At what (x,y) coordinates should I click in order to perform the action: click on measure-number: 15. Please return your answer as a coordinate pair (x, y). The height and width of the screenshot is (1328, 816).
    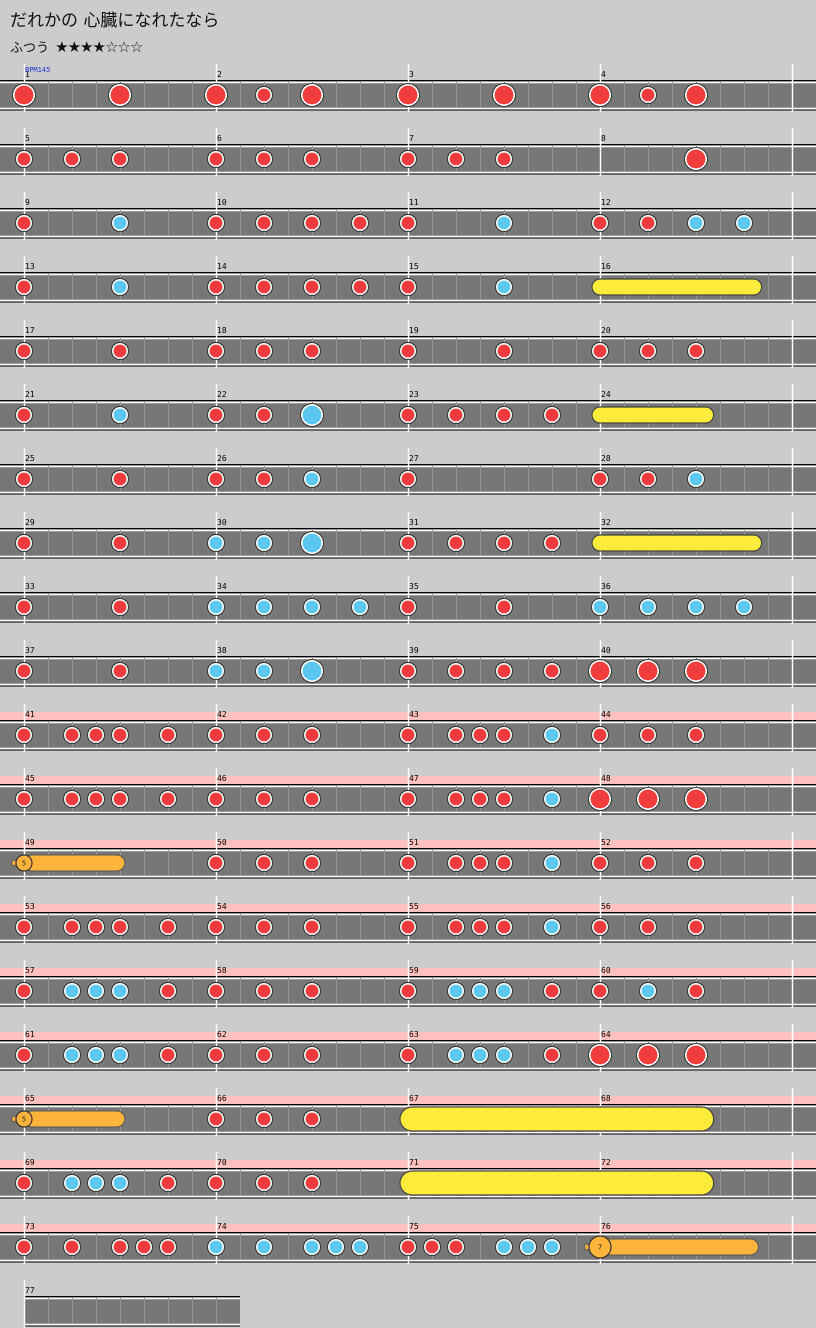
    Looking at the image, I should click on (414, 266).